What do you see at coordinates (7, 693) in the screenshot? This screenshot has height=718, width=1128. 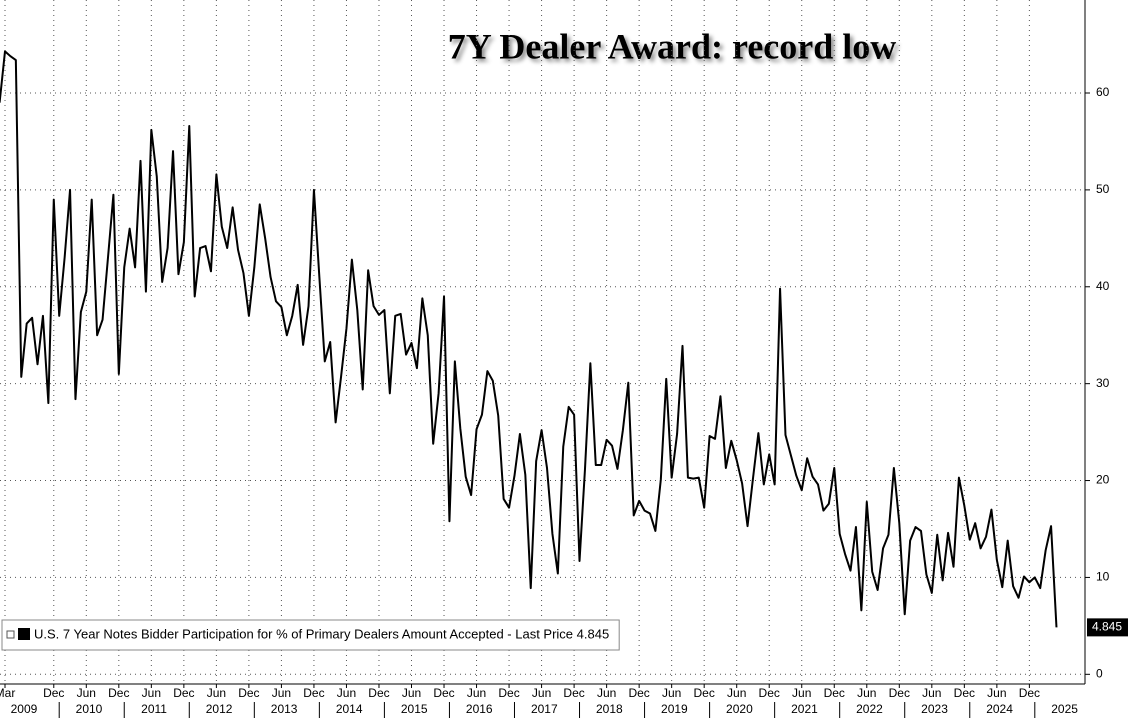 I see `x-tick-label: Mar` at bounding box center [7, 693].